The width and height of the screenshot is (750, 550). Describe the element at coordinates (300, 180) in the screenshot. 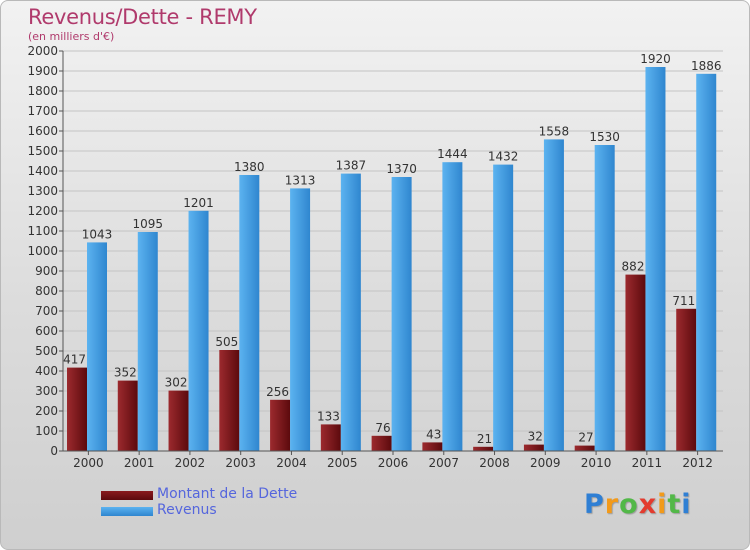

I see `data-label-revenus: 1313` at that location.